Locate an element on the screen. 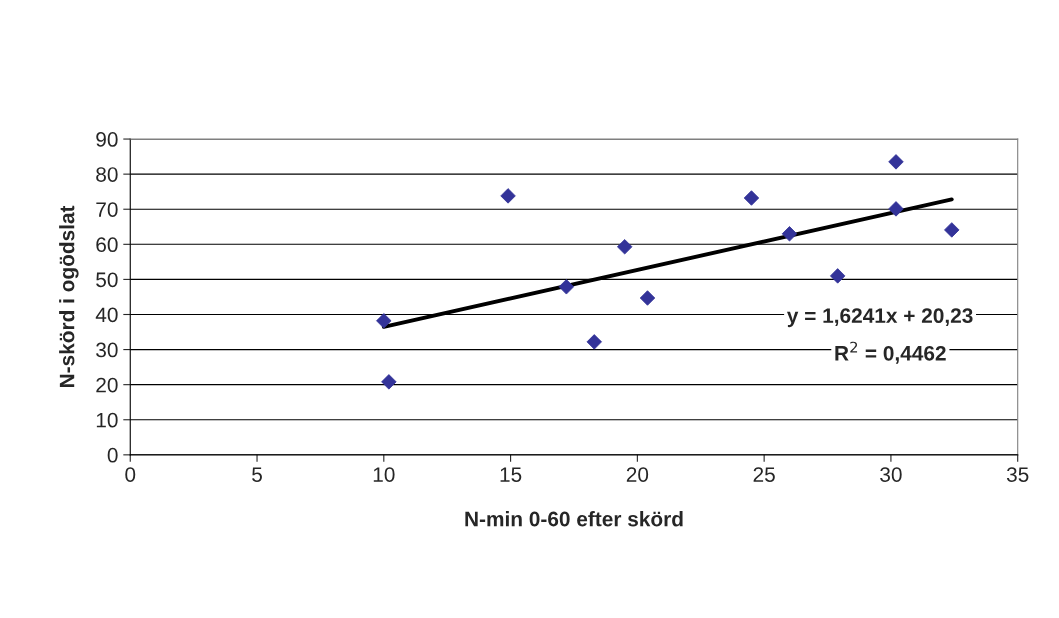 The width and height of the screenshot is (1059, 618). x-tick-label: 30 is located at coordinates (891, 474).